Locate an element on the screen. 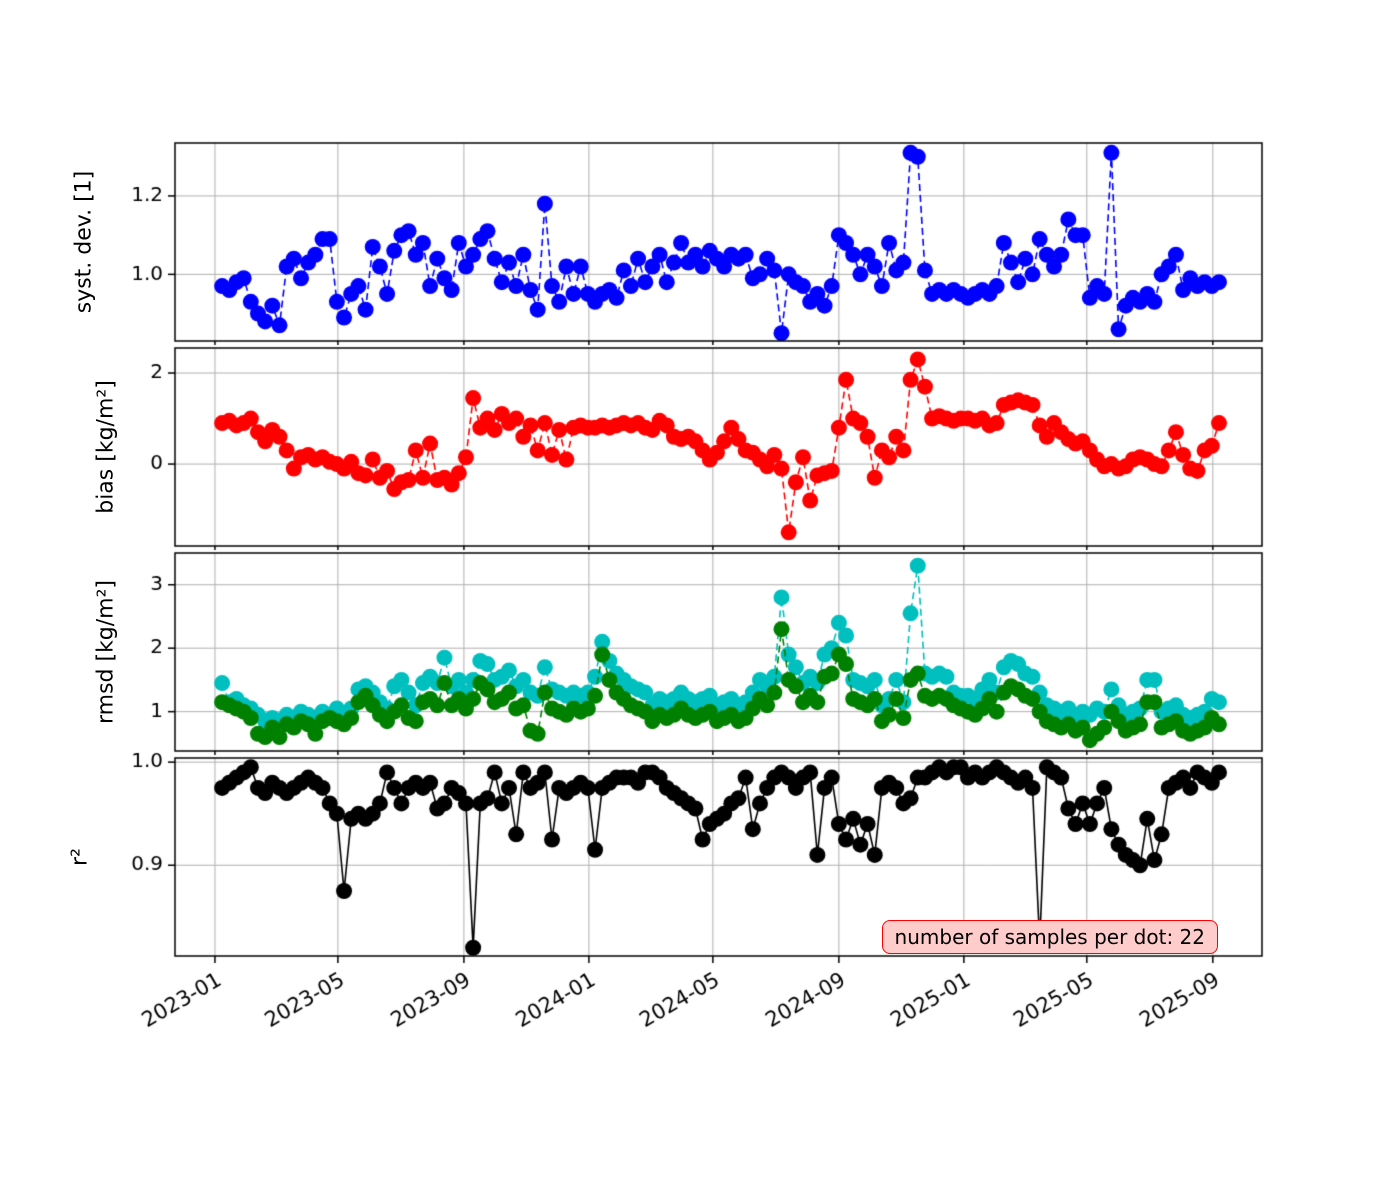  ylabel-bias: bias [kg/m²] is located at coordinates (106, 447).